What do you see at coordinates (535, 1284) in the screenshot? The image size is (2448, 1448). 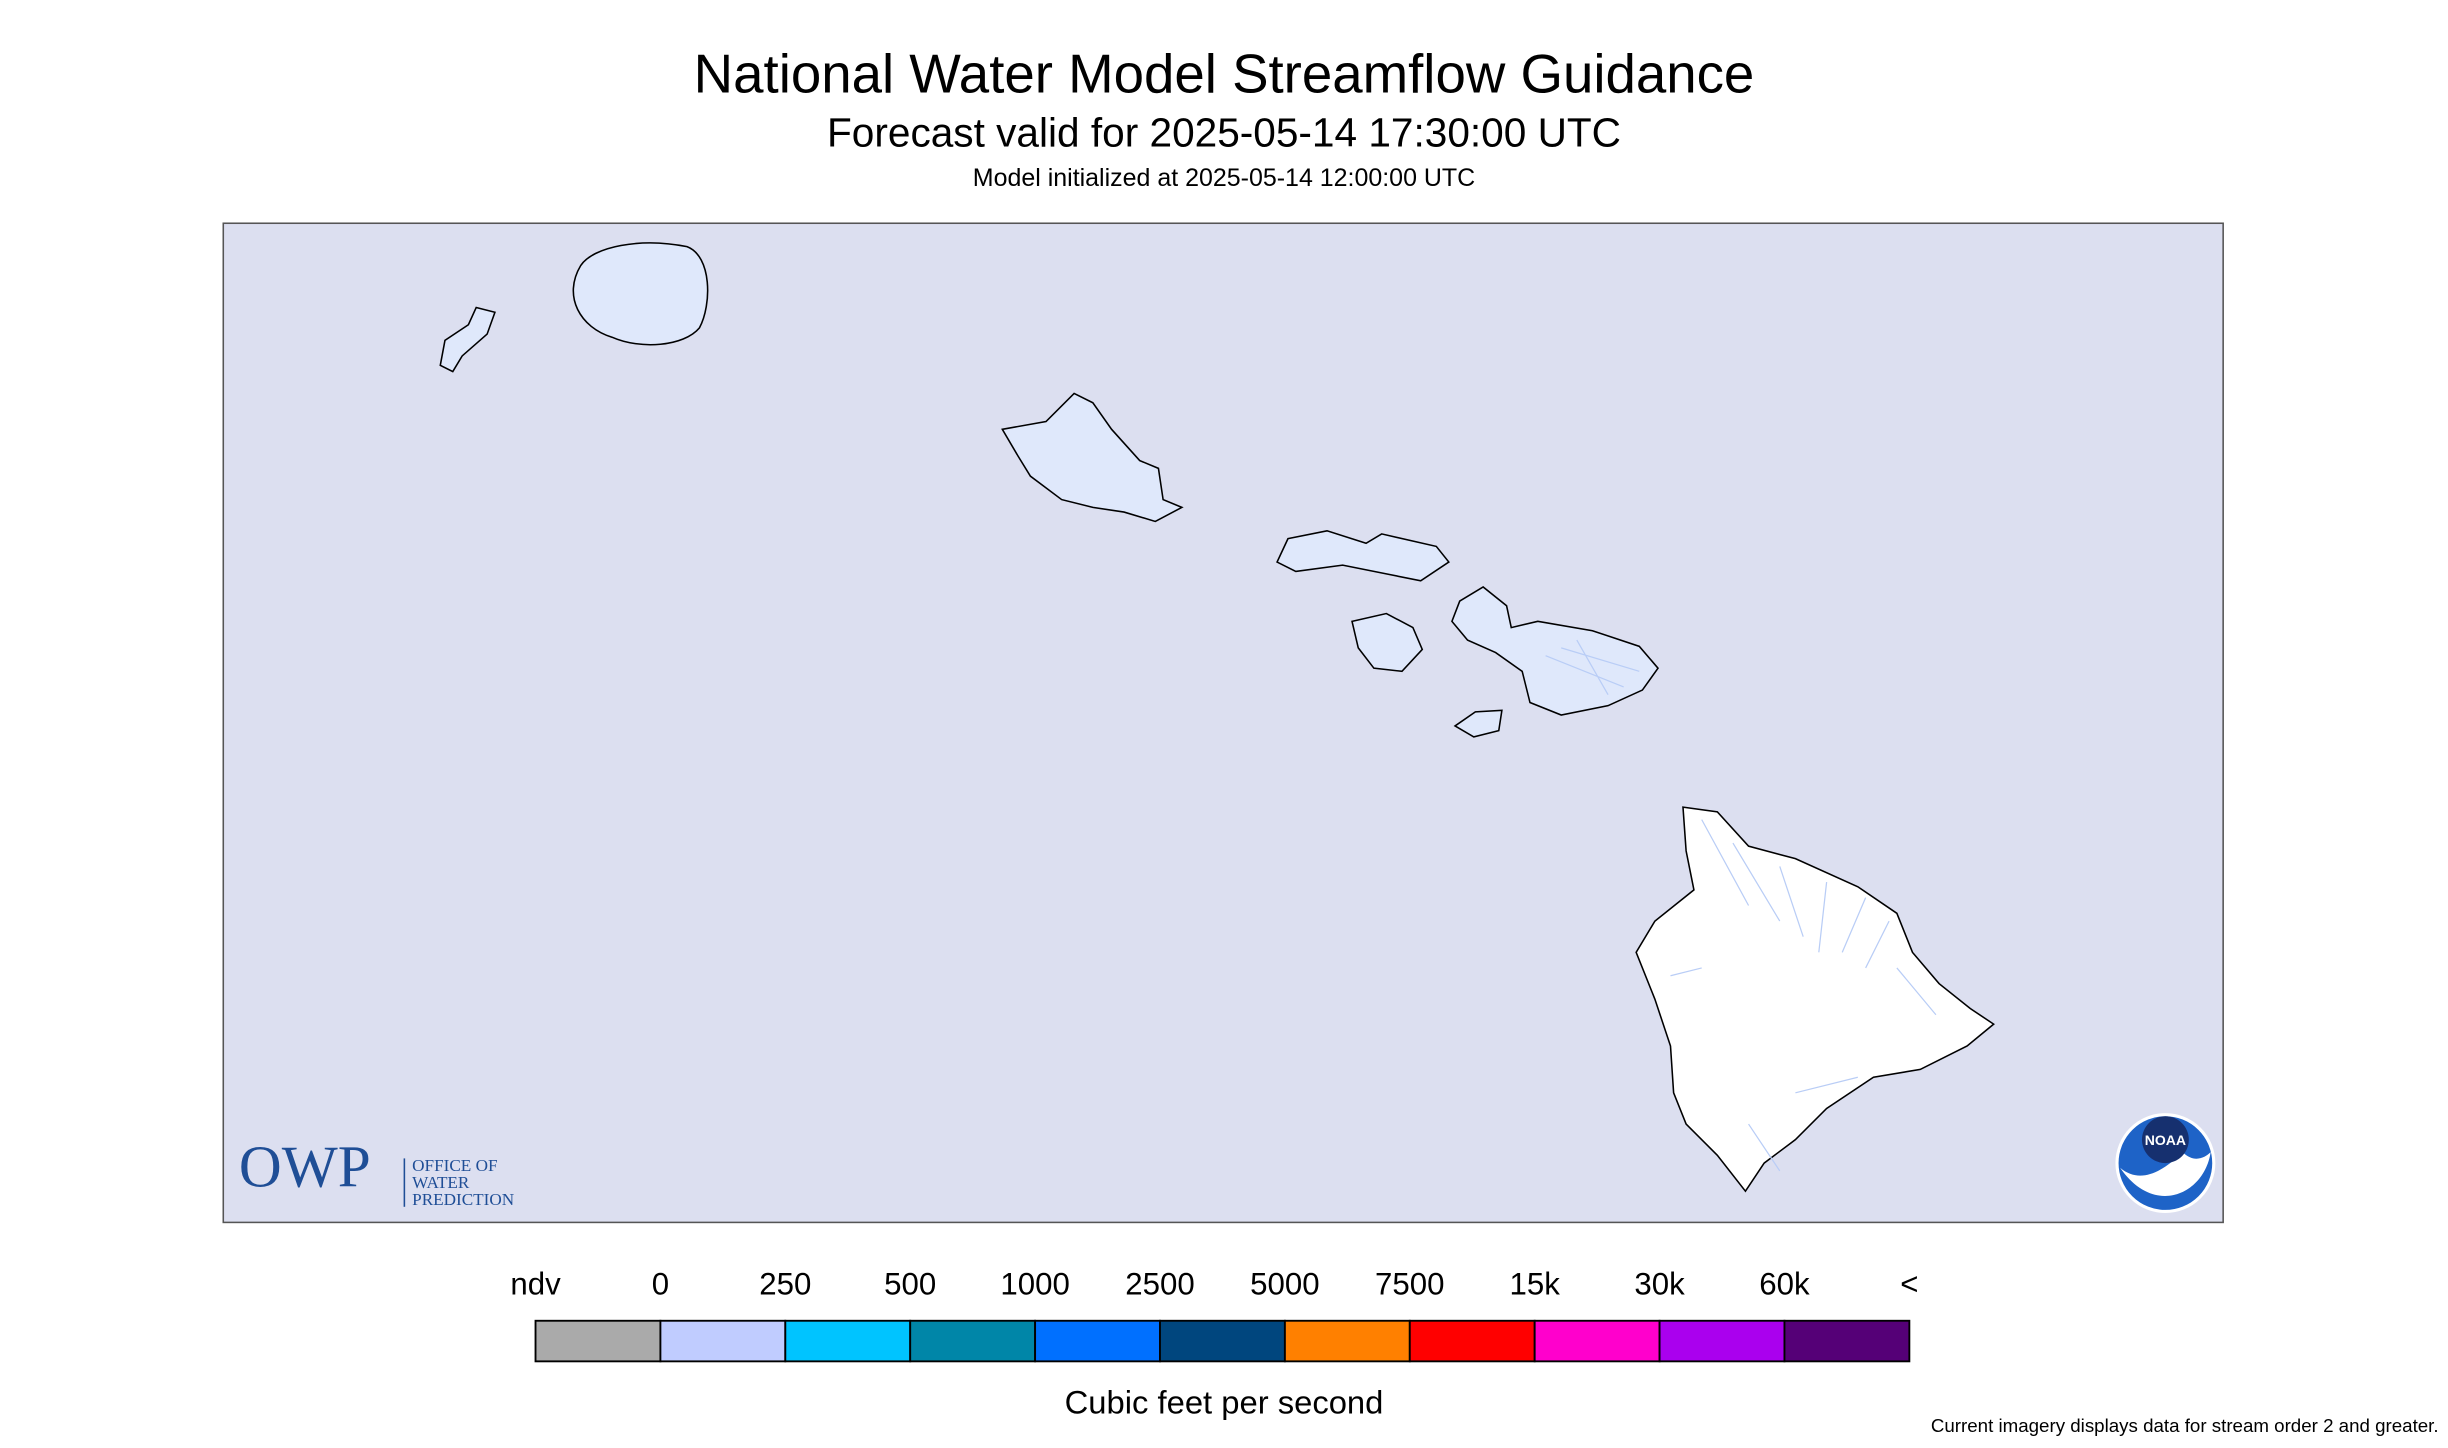 I see `legend-label: ndv` at bounding box center [535, 1284].